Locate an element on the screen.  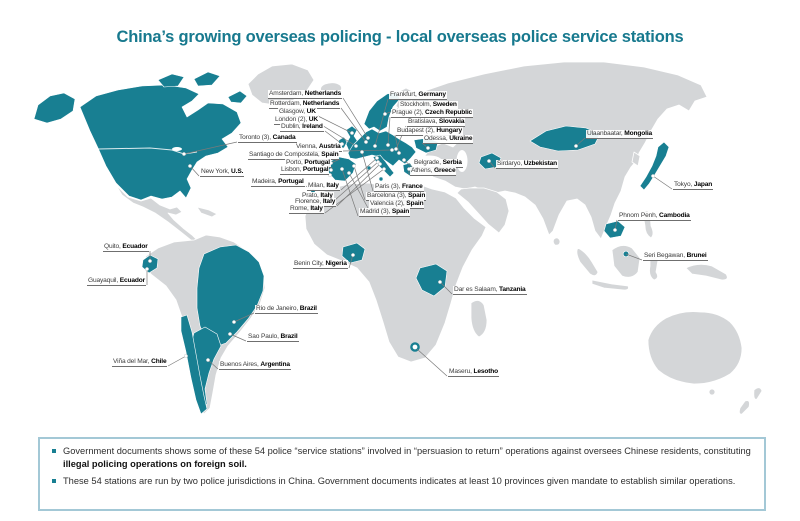
country-label: Ecuador is located at coordinates (135, 246).